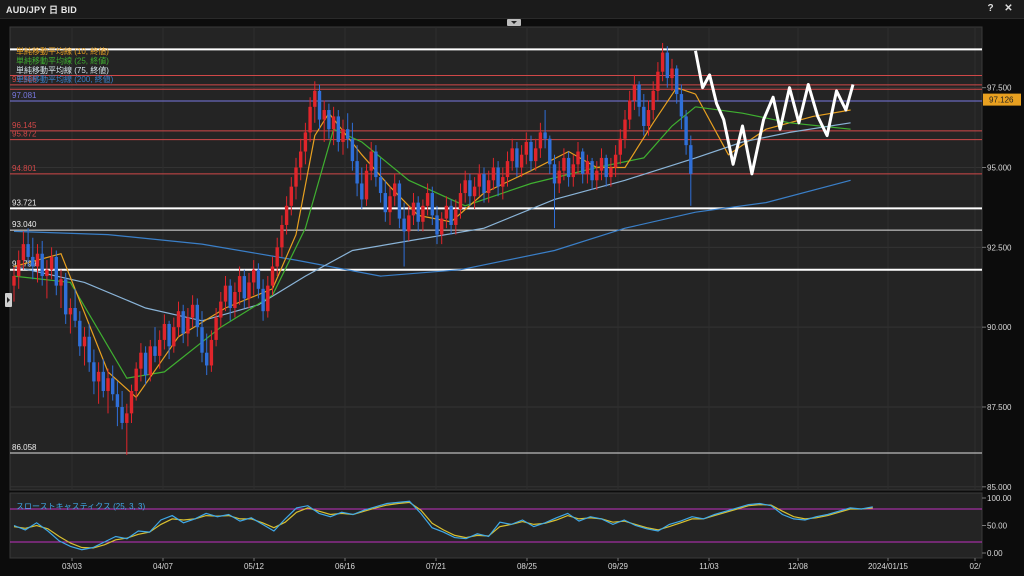  I want to click on stochastic-plot-area, so click(496, 525).